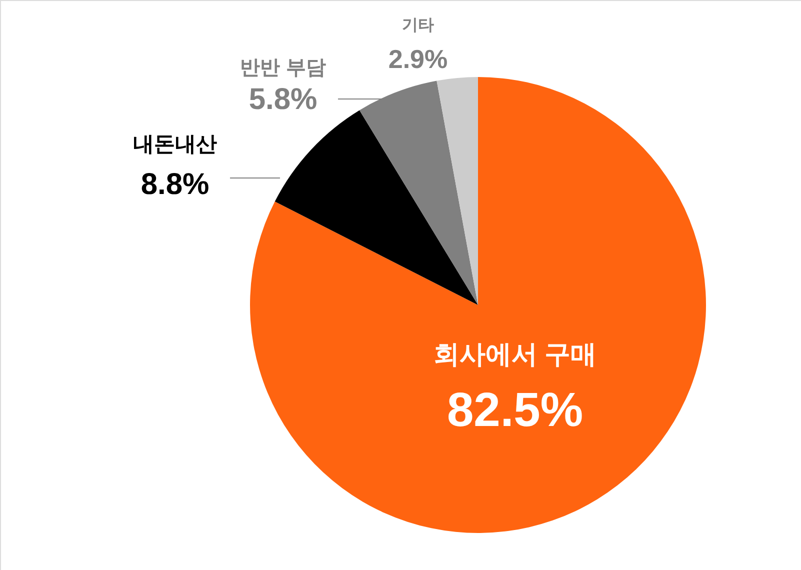 This screenshot has width=801, height=570. Describe the element at coordinates (418, 59) in the screenshot. I see `data-label: 2.9%` at that location.